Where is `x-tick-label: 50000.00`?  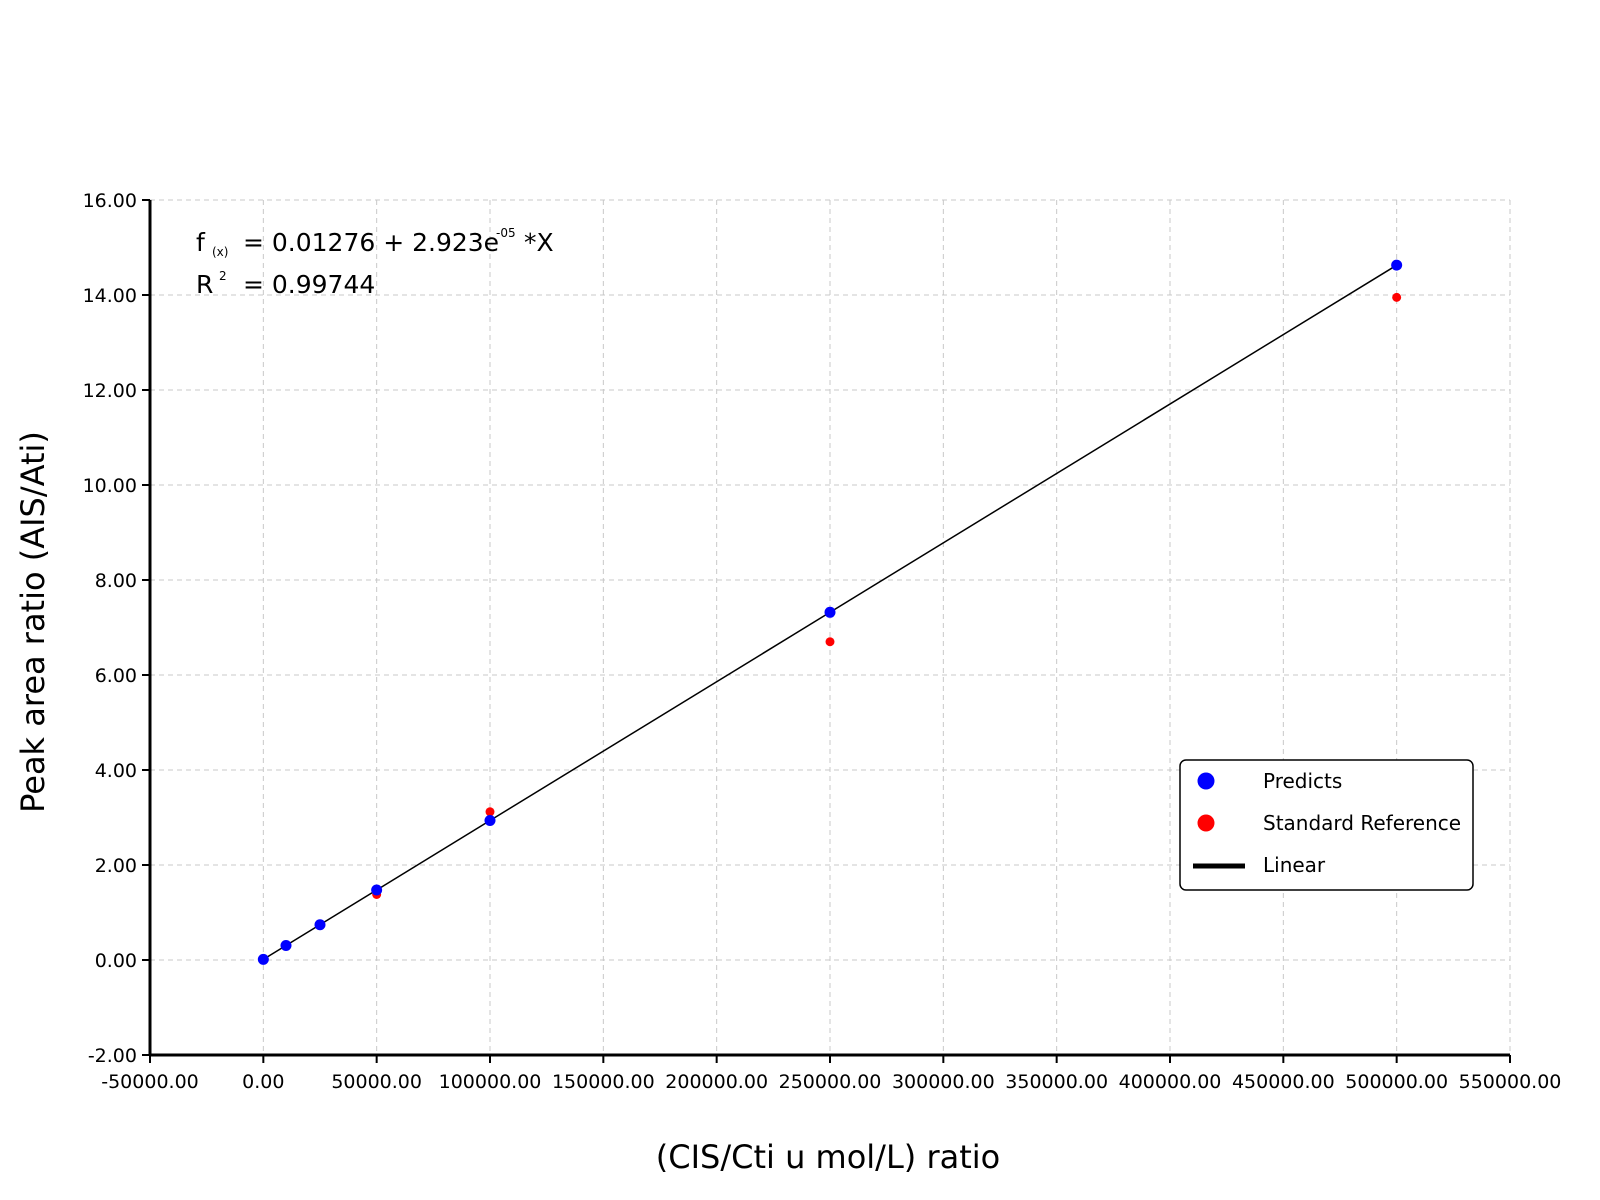 x-tick-label: 50000.00 is located at coordinates (376, 1082).